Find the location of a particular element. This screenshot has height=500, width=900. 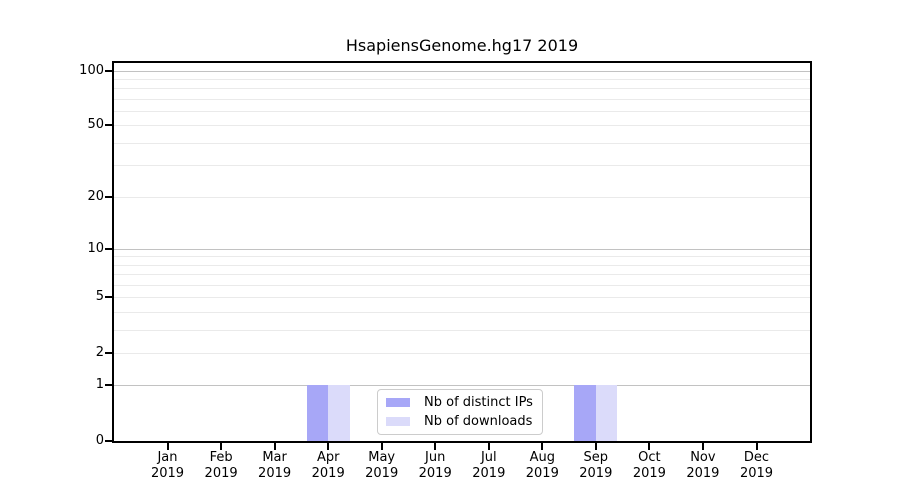

x-tick-label: Jan 2019 is located at coordinates (168, 466).